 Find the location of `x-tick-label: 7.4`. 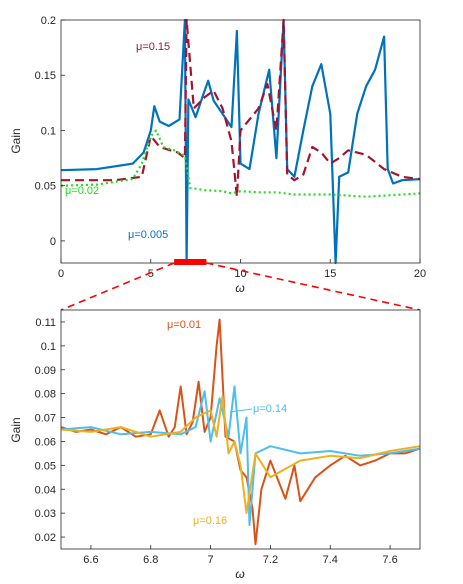

x-tick-label: 7.4 is located at coordinates (330, 560).